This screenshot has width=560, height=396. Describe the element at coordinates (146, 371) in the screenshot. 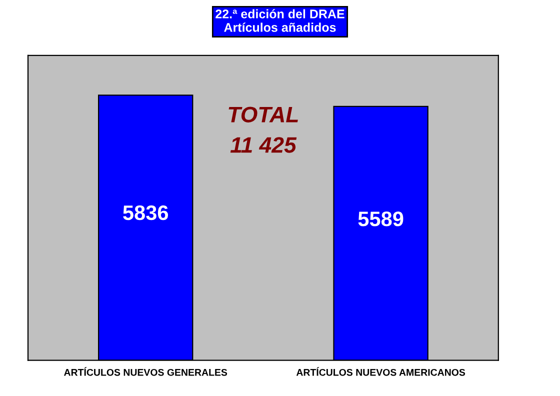

I see `x-tick-label: ARTÍCULOS NUEVOS GENERALES` at that location.